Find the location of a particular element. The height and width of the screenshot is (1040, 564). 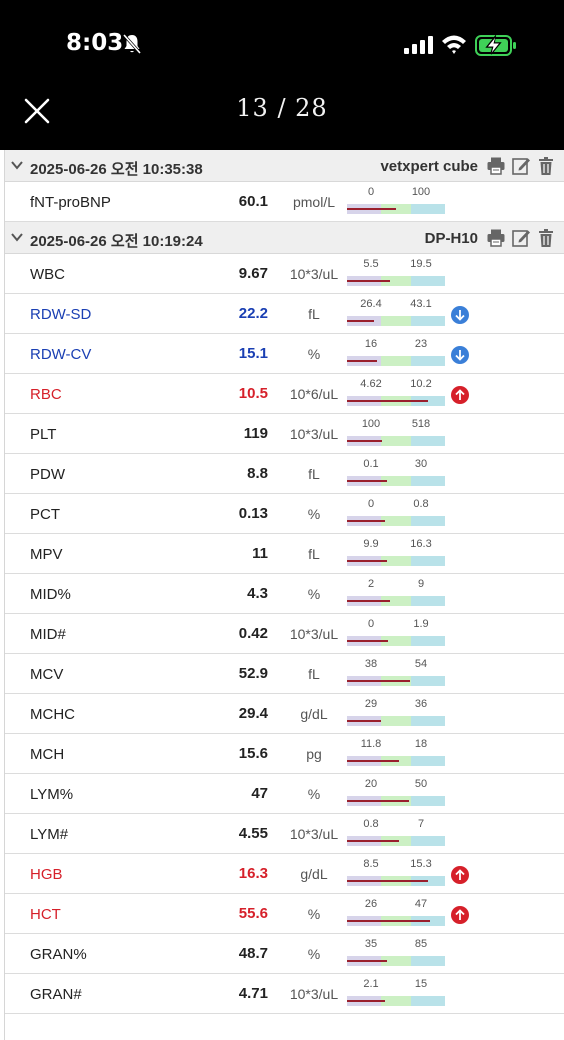

test-name: HGB is located at coordinates (46, 874).